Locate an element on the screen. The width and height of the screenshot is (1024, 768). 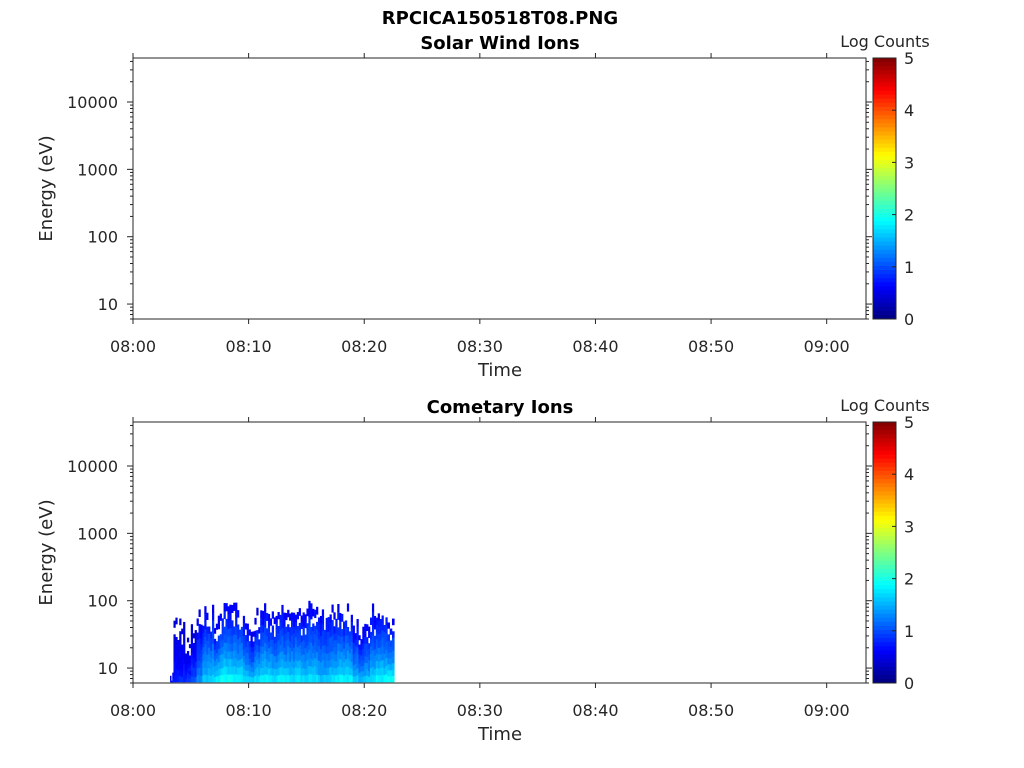
panel-1-x-tick-label: 08:10 is located at coordinates (249, 346).